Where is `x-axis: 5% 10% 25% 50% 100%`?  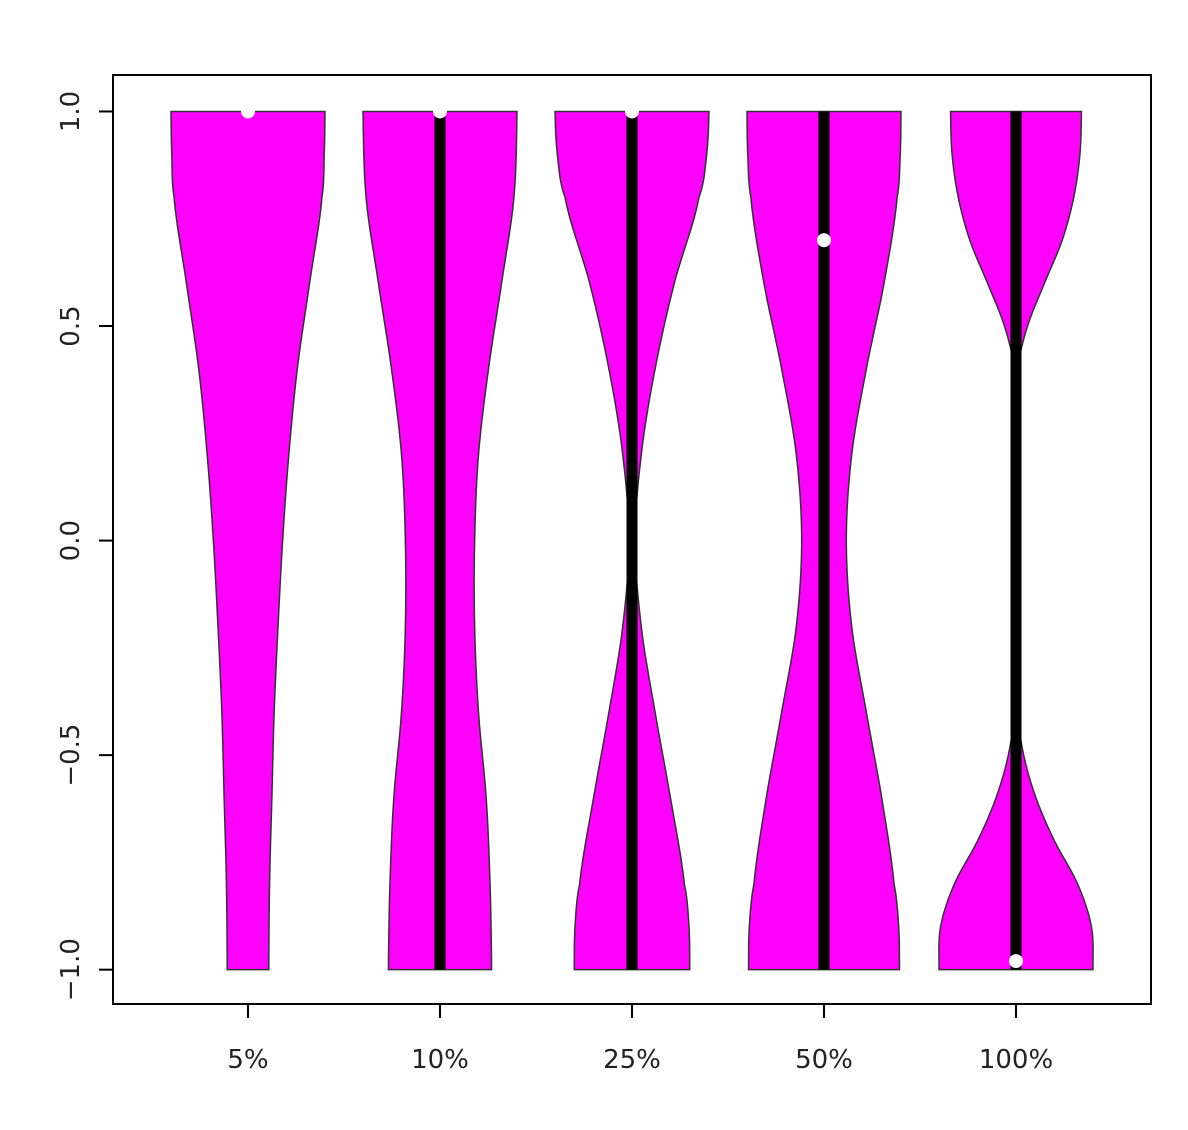
x-axis: 5% 10% 25% 50% 100% is located at coordinates (640, 1039).